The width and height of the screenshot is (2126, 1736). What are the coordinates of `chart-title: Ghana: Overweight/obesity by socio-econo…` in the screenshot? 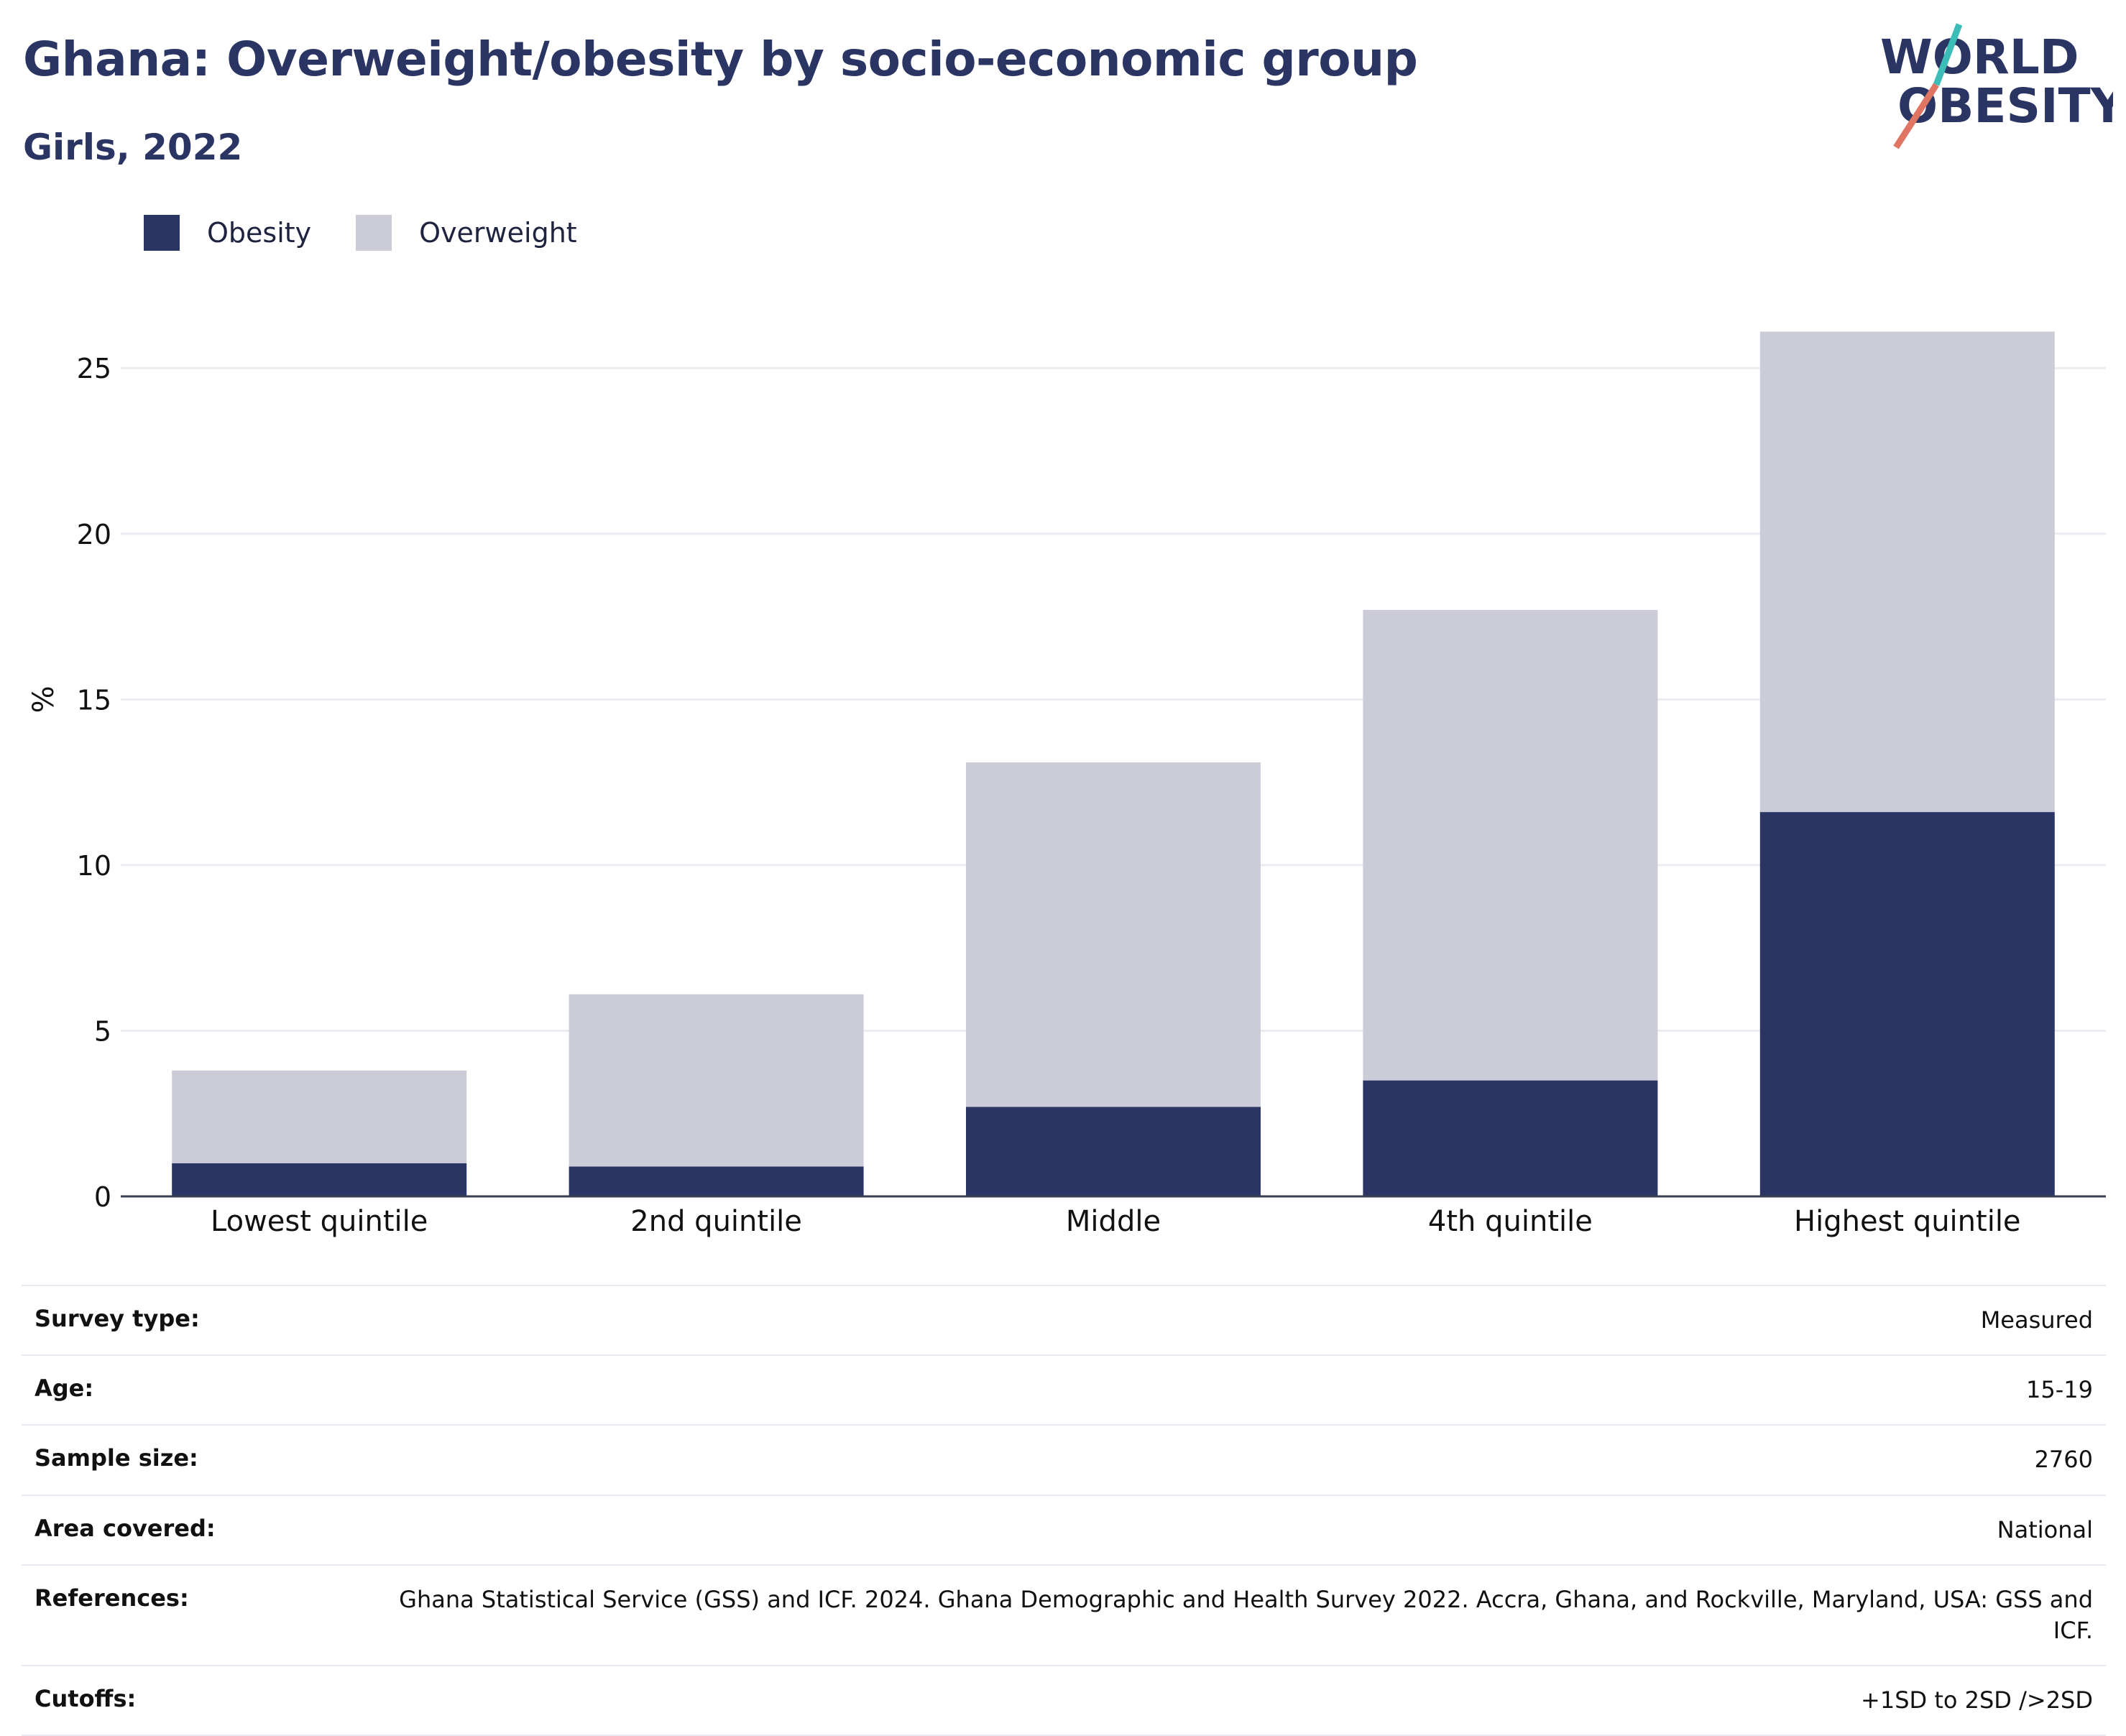 It's located at (720, 59).